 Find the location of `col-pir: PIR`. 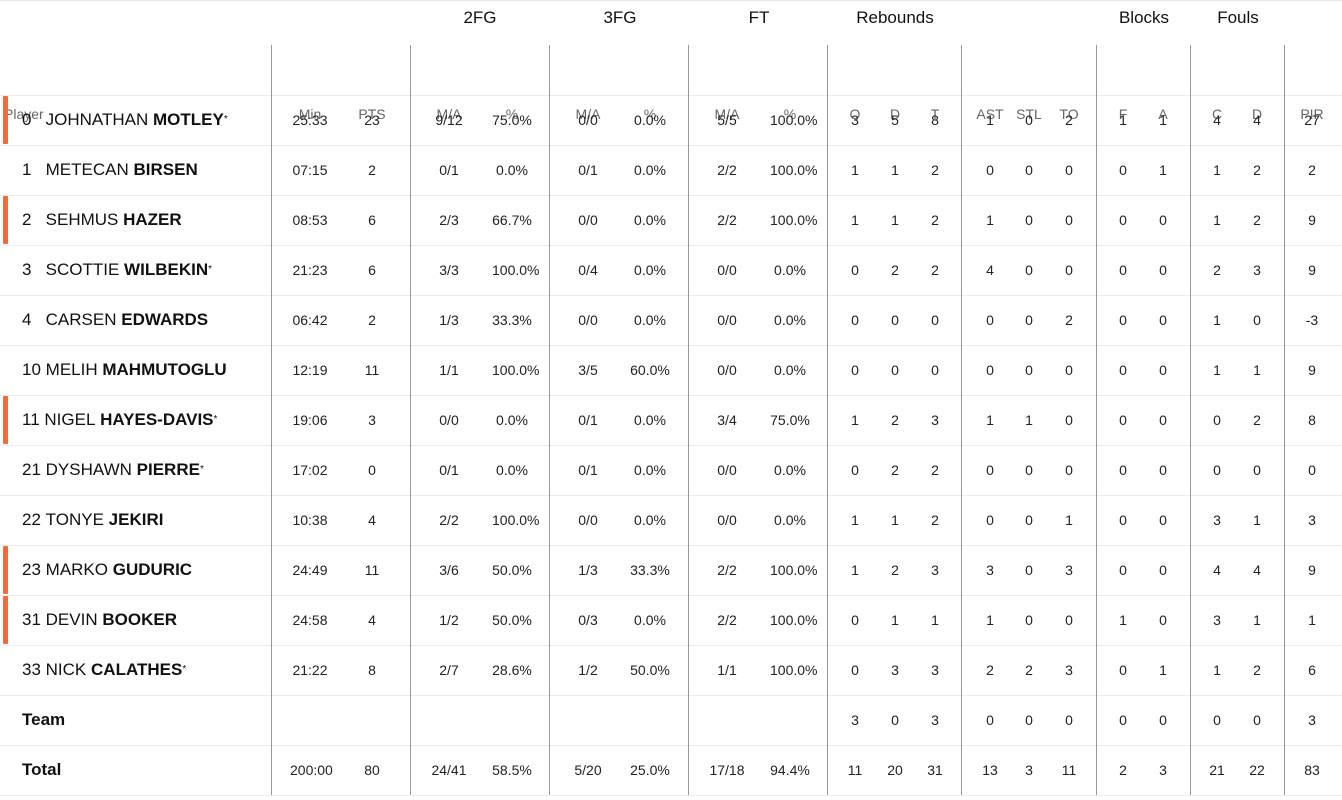

col-pir: PIR is located at coordinates (1312, 114).